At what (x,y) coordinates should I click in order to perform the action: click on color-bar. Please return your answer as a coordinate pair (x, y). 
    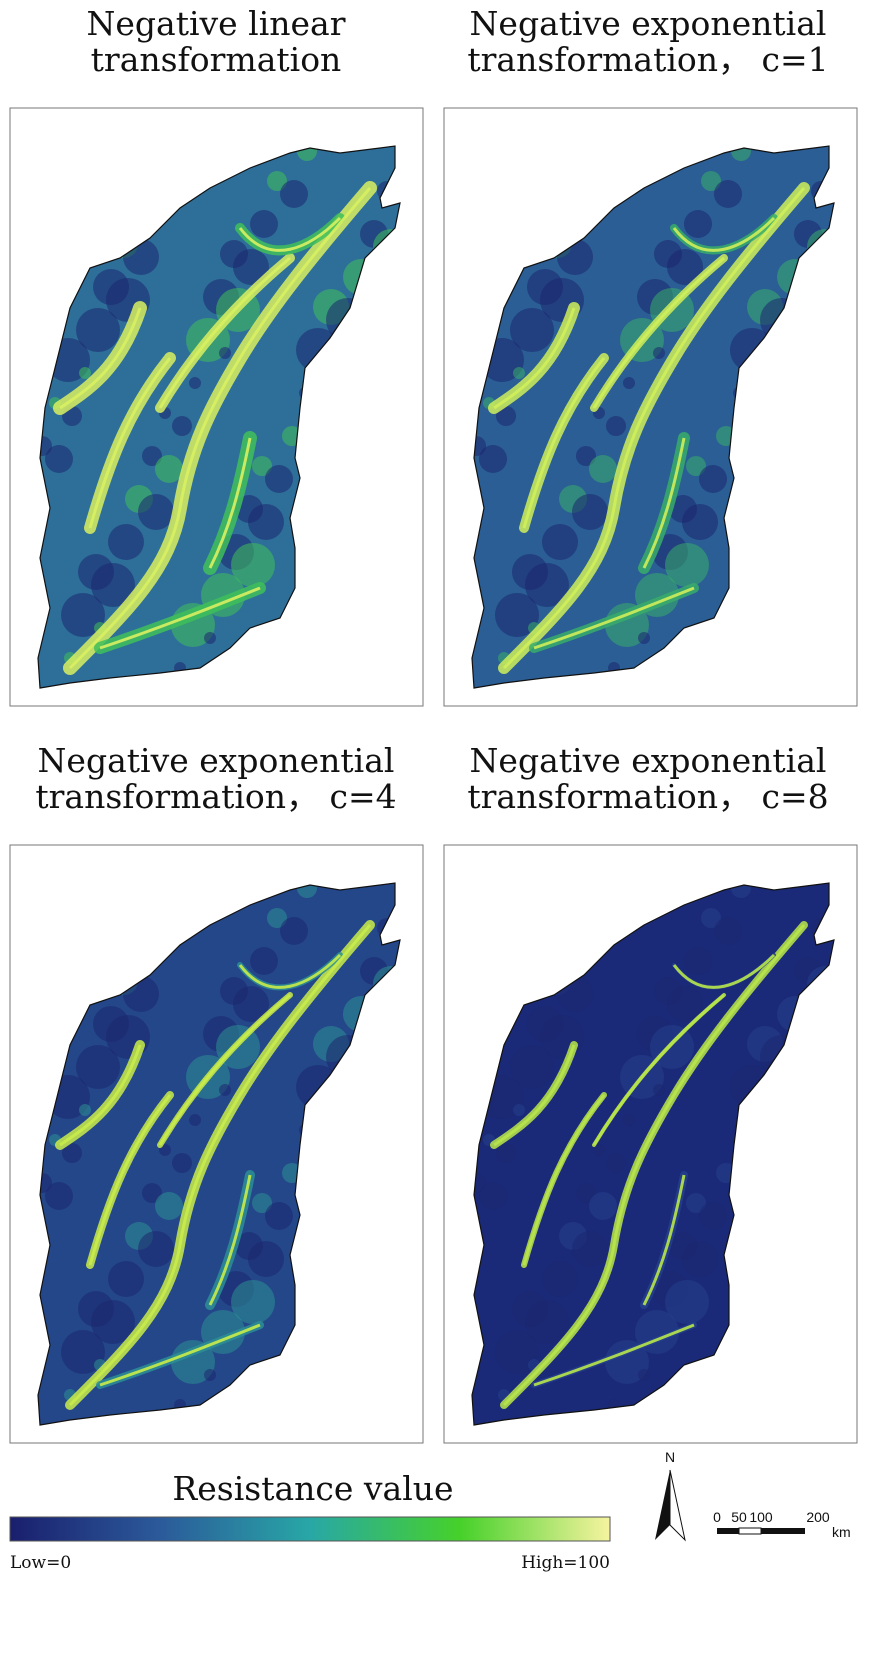
    Looking at the image, I should click on (310, 1529).